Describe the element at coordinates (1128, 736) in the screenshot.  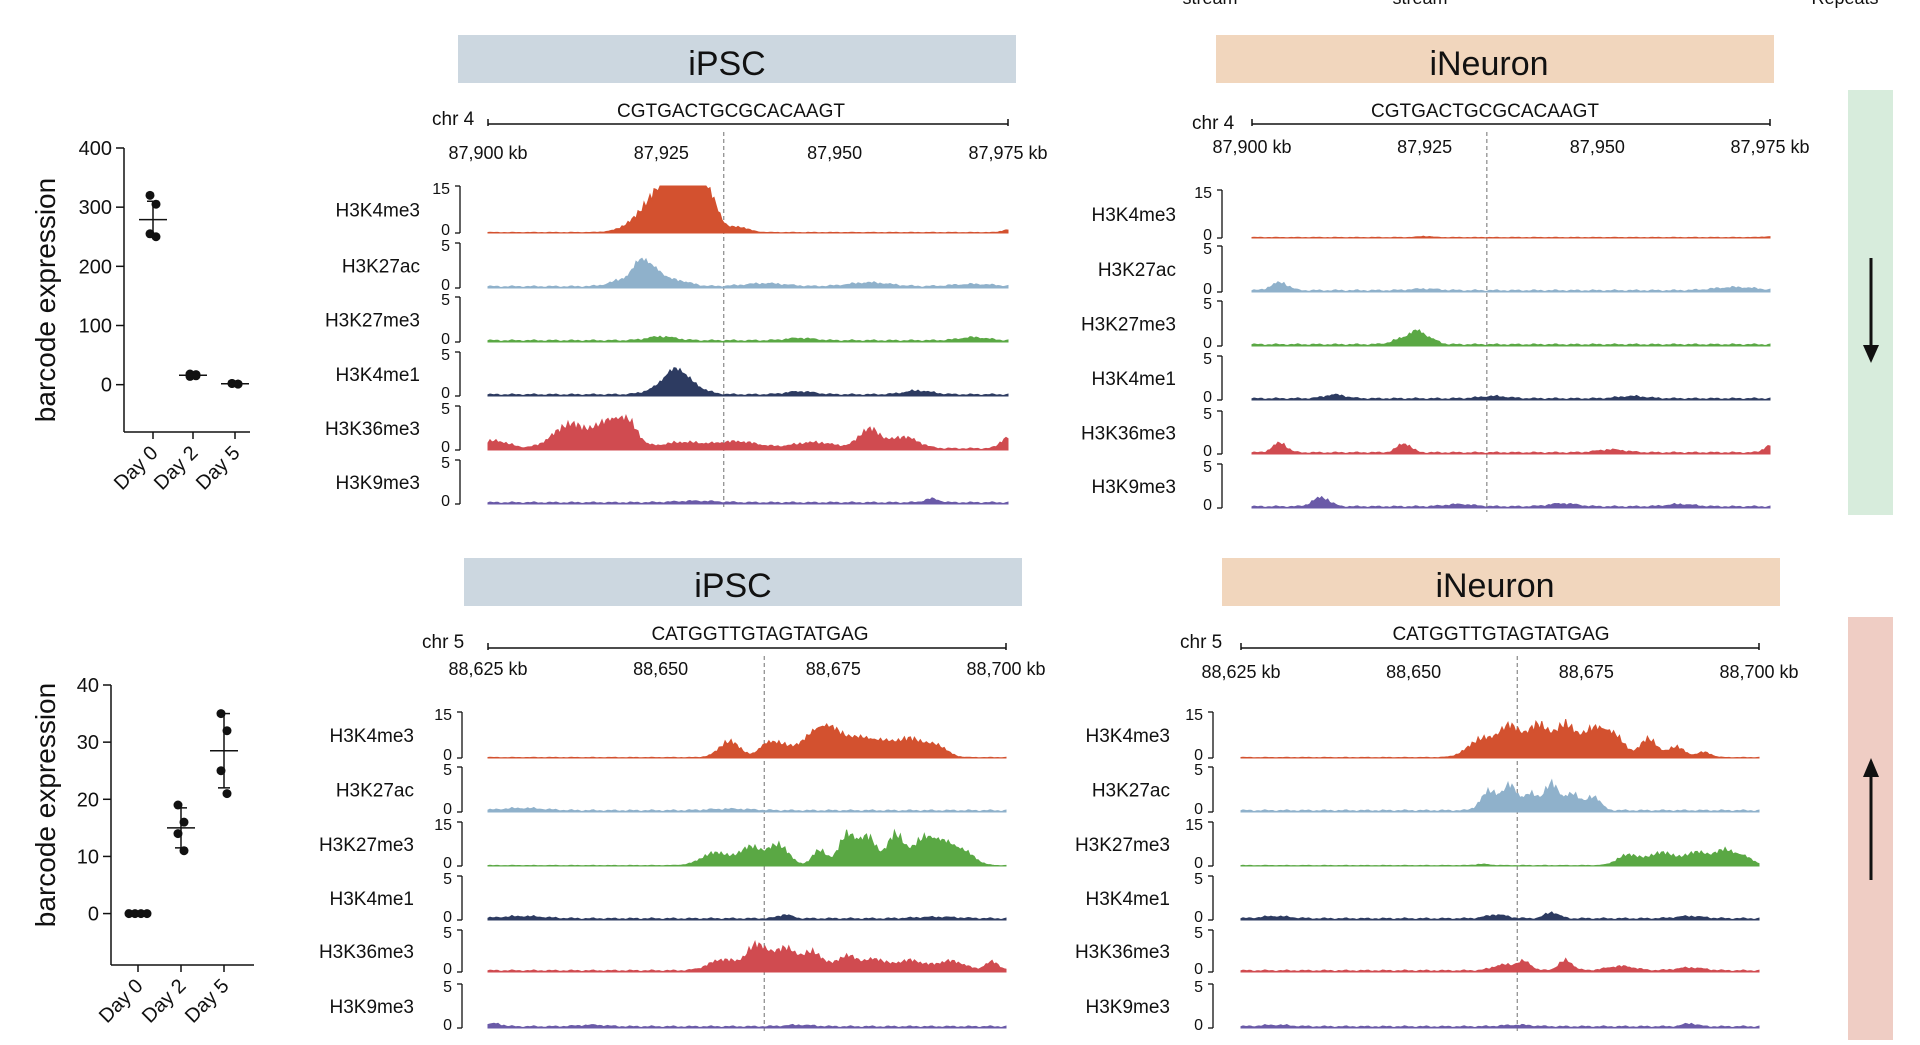
I see `track-label: H3K4me3` at that location.